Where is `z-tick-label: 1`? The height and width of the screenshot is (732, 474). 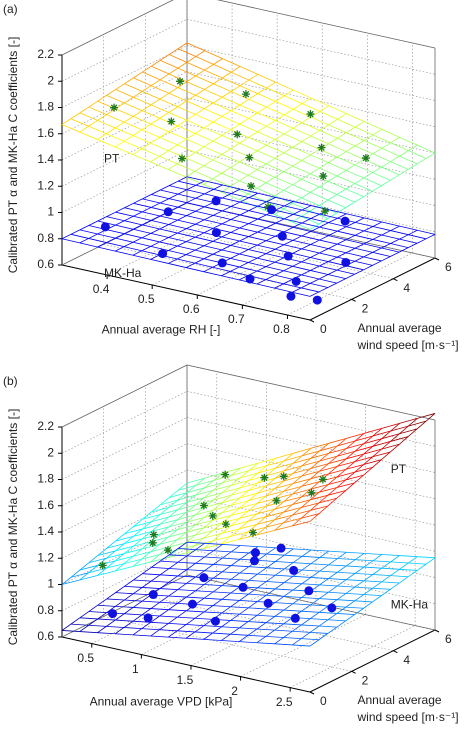 z-tick-label: 1 is located at coordinates (50, 584).